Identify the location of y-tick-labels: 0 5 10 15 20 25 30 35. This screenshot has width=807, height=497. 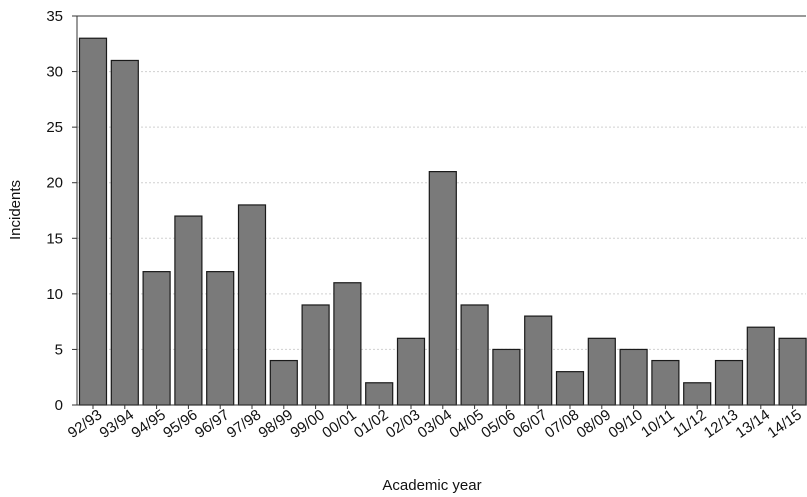
(54, 211).